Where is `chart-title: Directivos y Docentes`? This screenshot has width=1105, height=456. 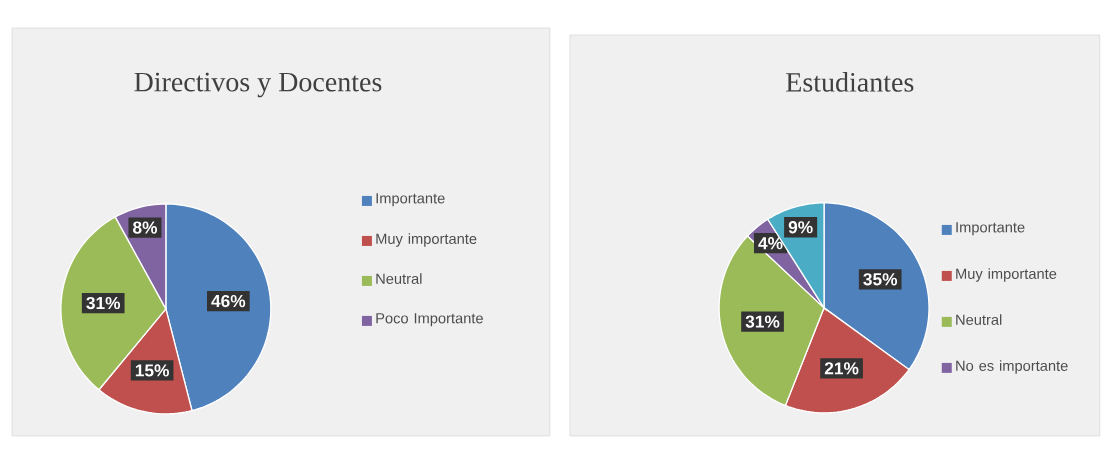 chart-title: Directivos y Docentes is located at coordinates (258, 85).